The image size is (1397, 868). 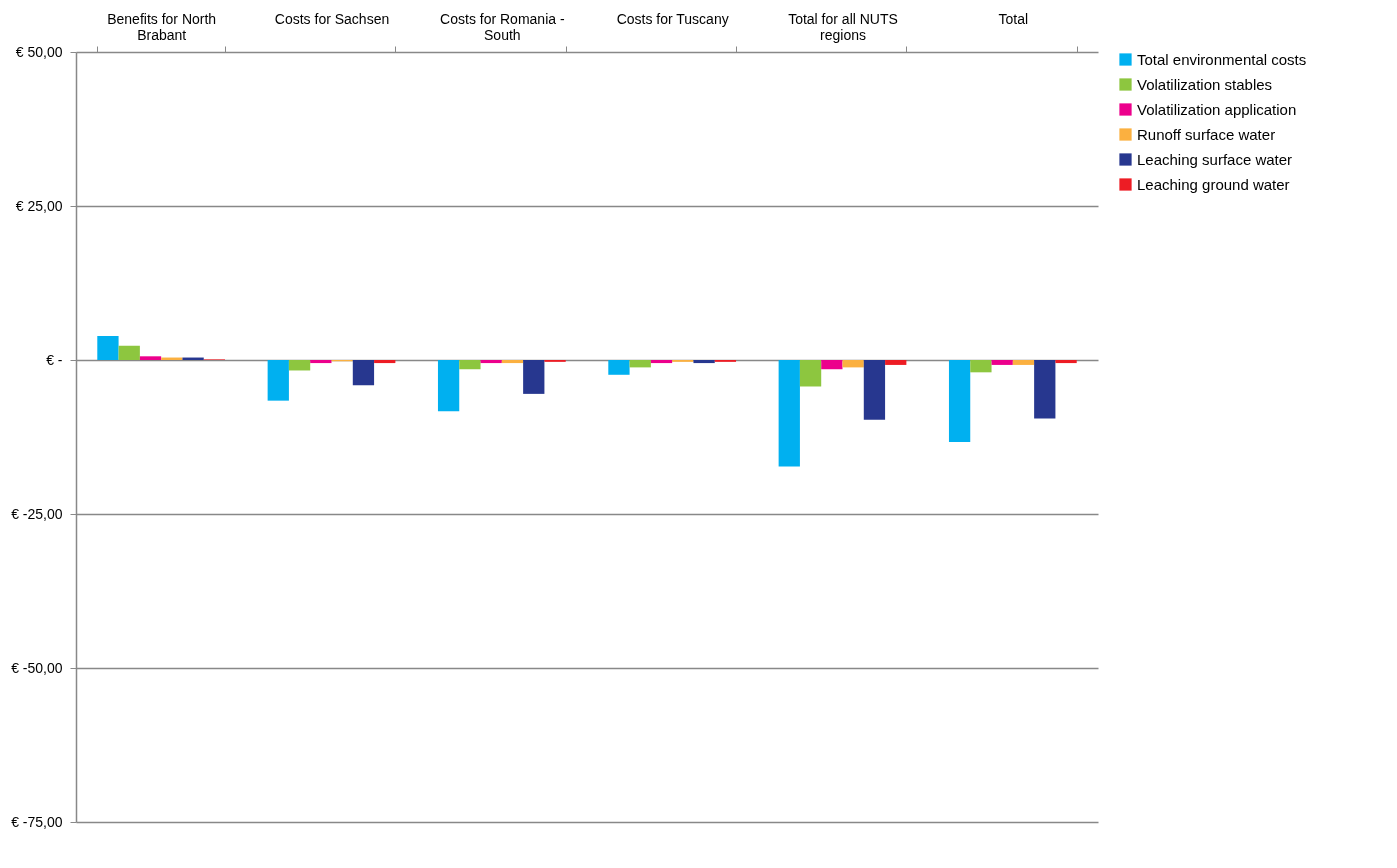 I want to click on y-tick-label: € -75,00, so click(x=37, y=821).